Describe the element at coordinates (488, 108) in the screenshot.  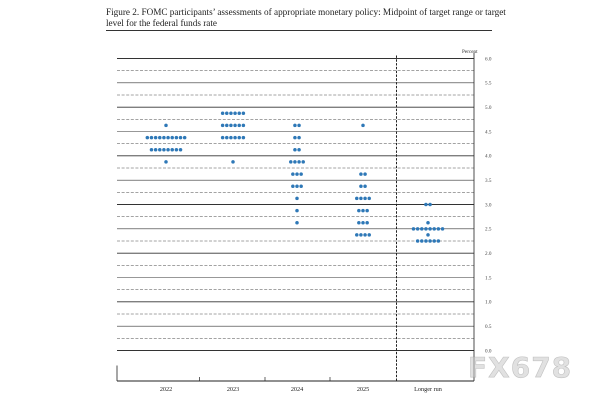
I see `y-tick-label: 5.0` at that location.